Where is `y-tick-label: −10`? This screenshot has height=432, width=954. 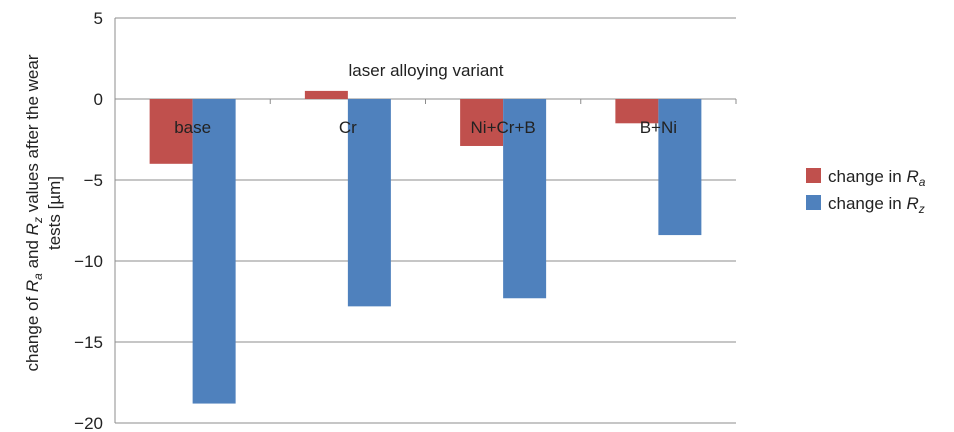 y-tick-label: −10 is located at coordinates (88, 261).